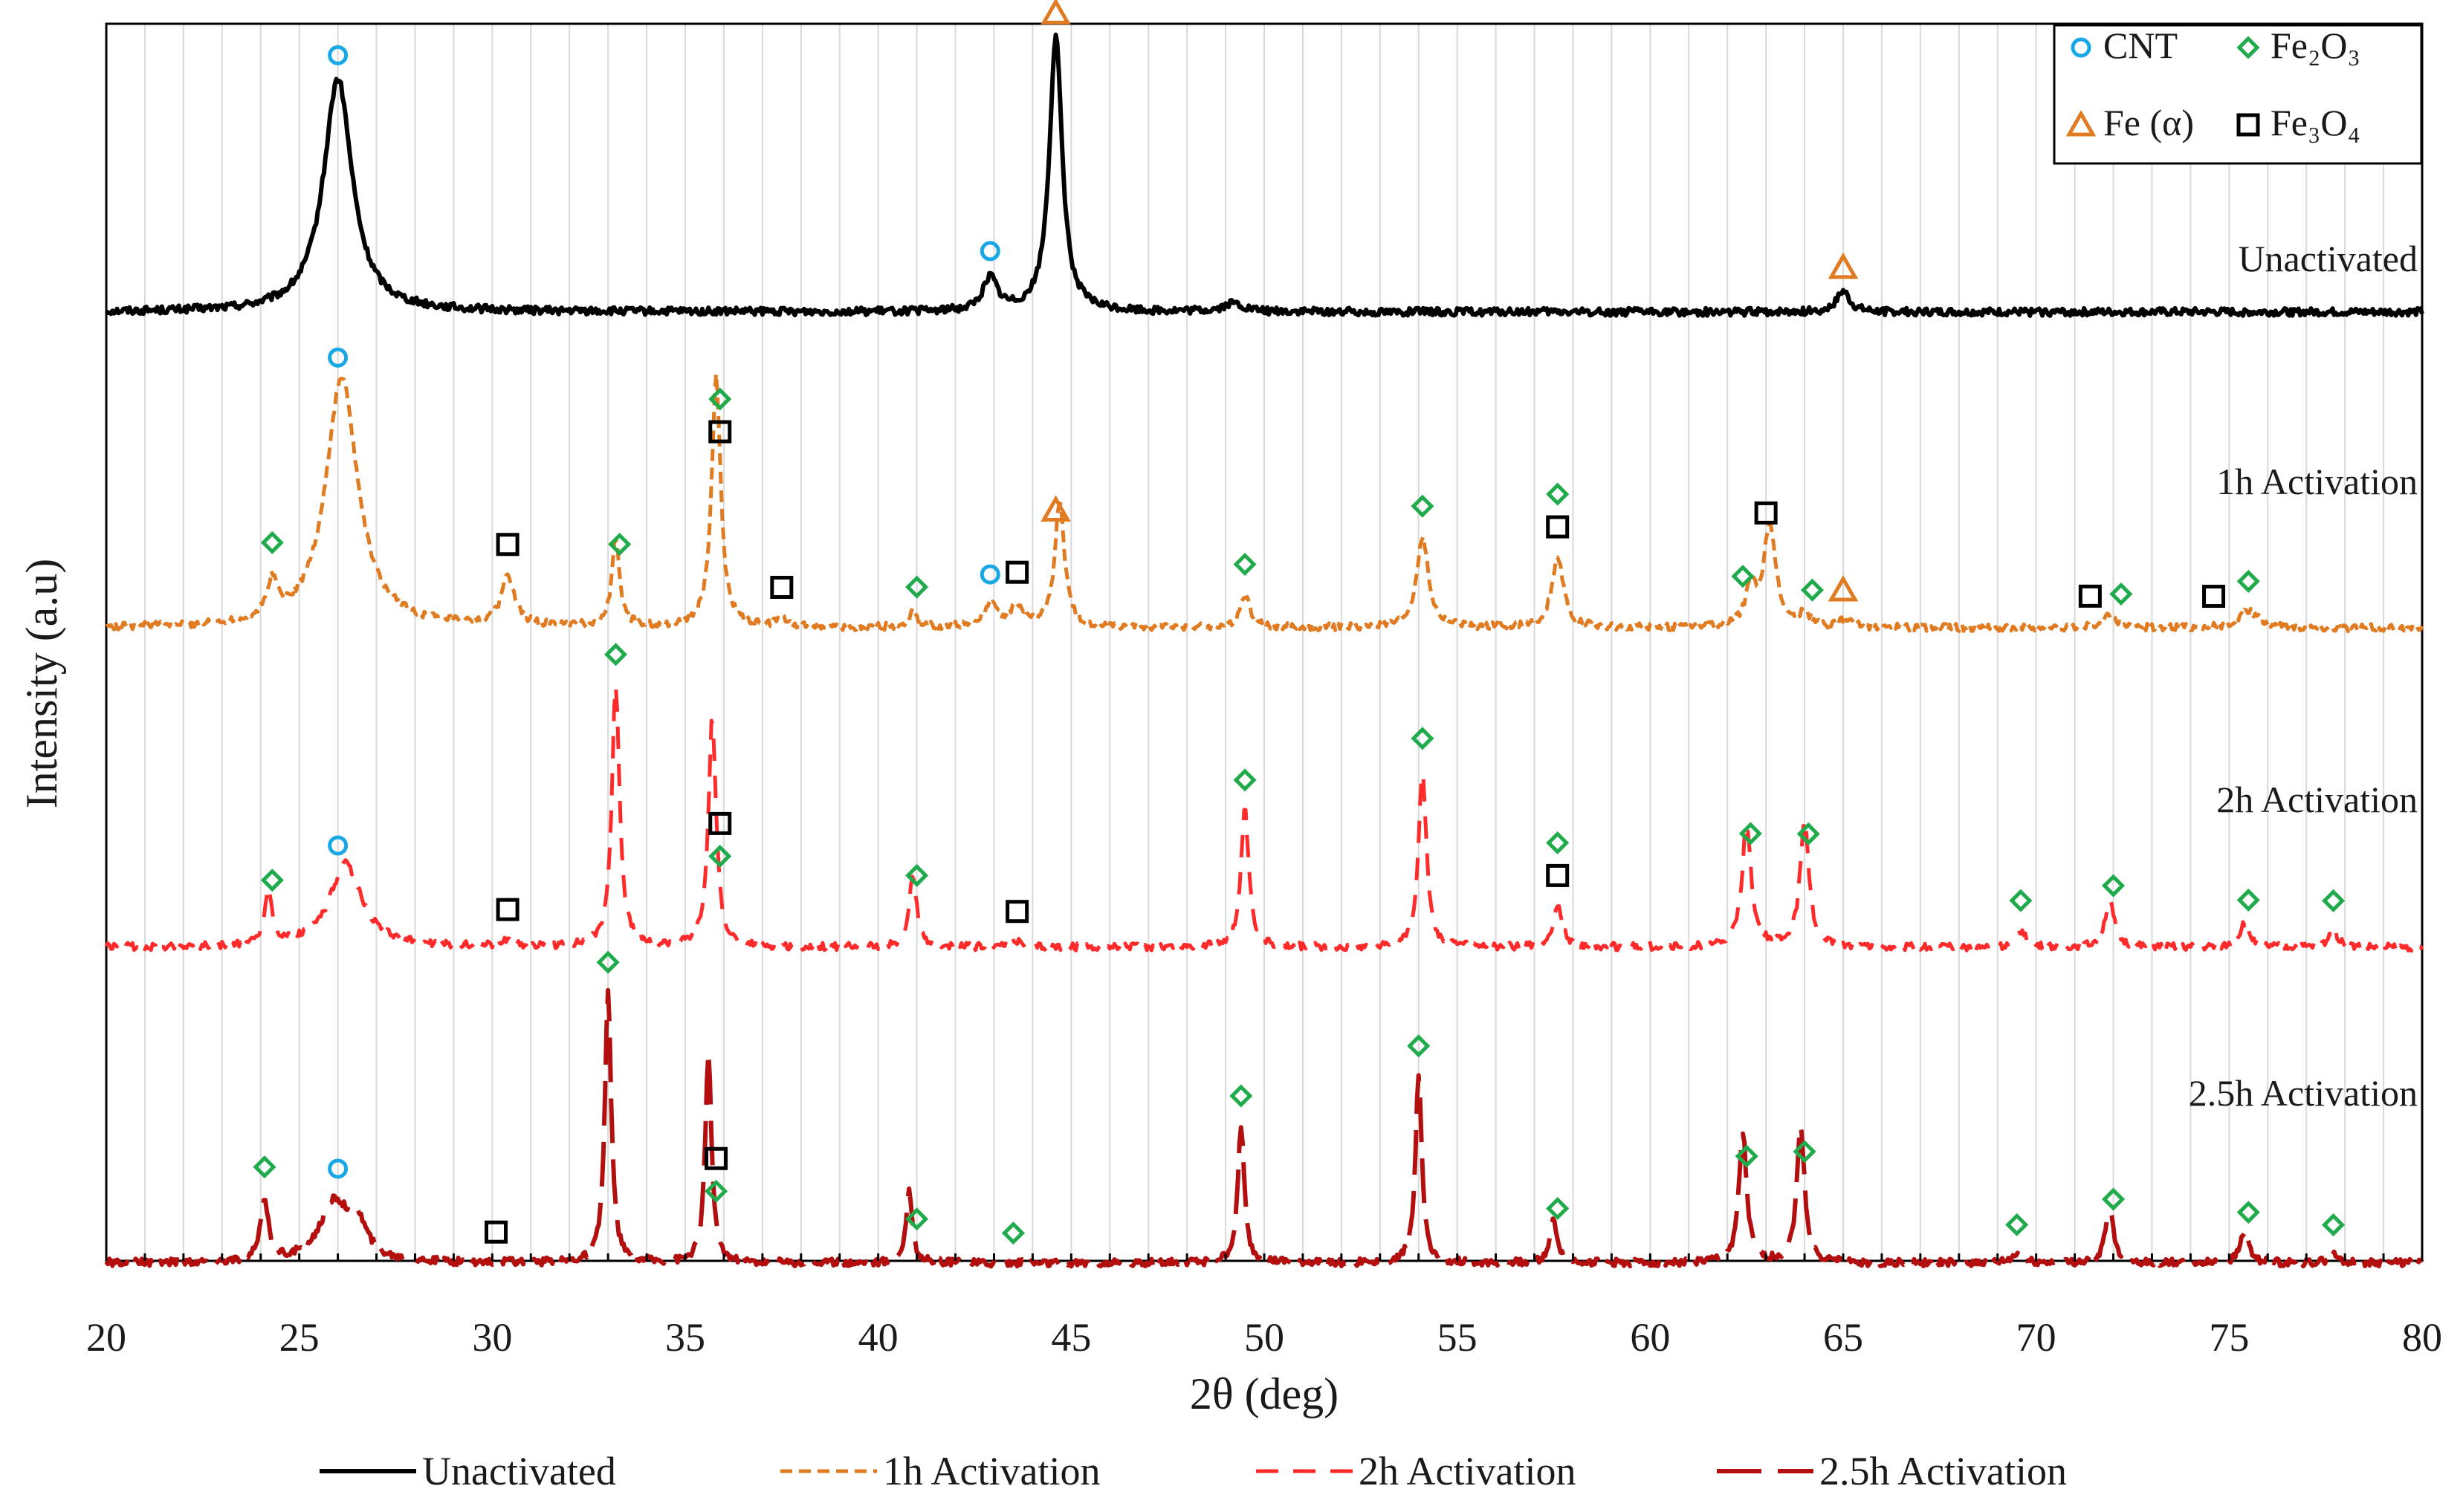 This screenshot has width=2463, height=1512. I want to click on x-tick-label: 60, so click(1650, 1337).